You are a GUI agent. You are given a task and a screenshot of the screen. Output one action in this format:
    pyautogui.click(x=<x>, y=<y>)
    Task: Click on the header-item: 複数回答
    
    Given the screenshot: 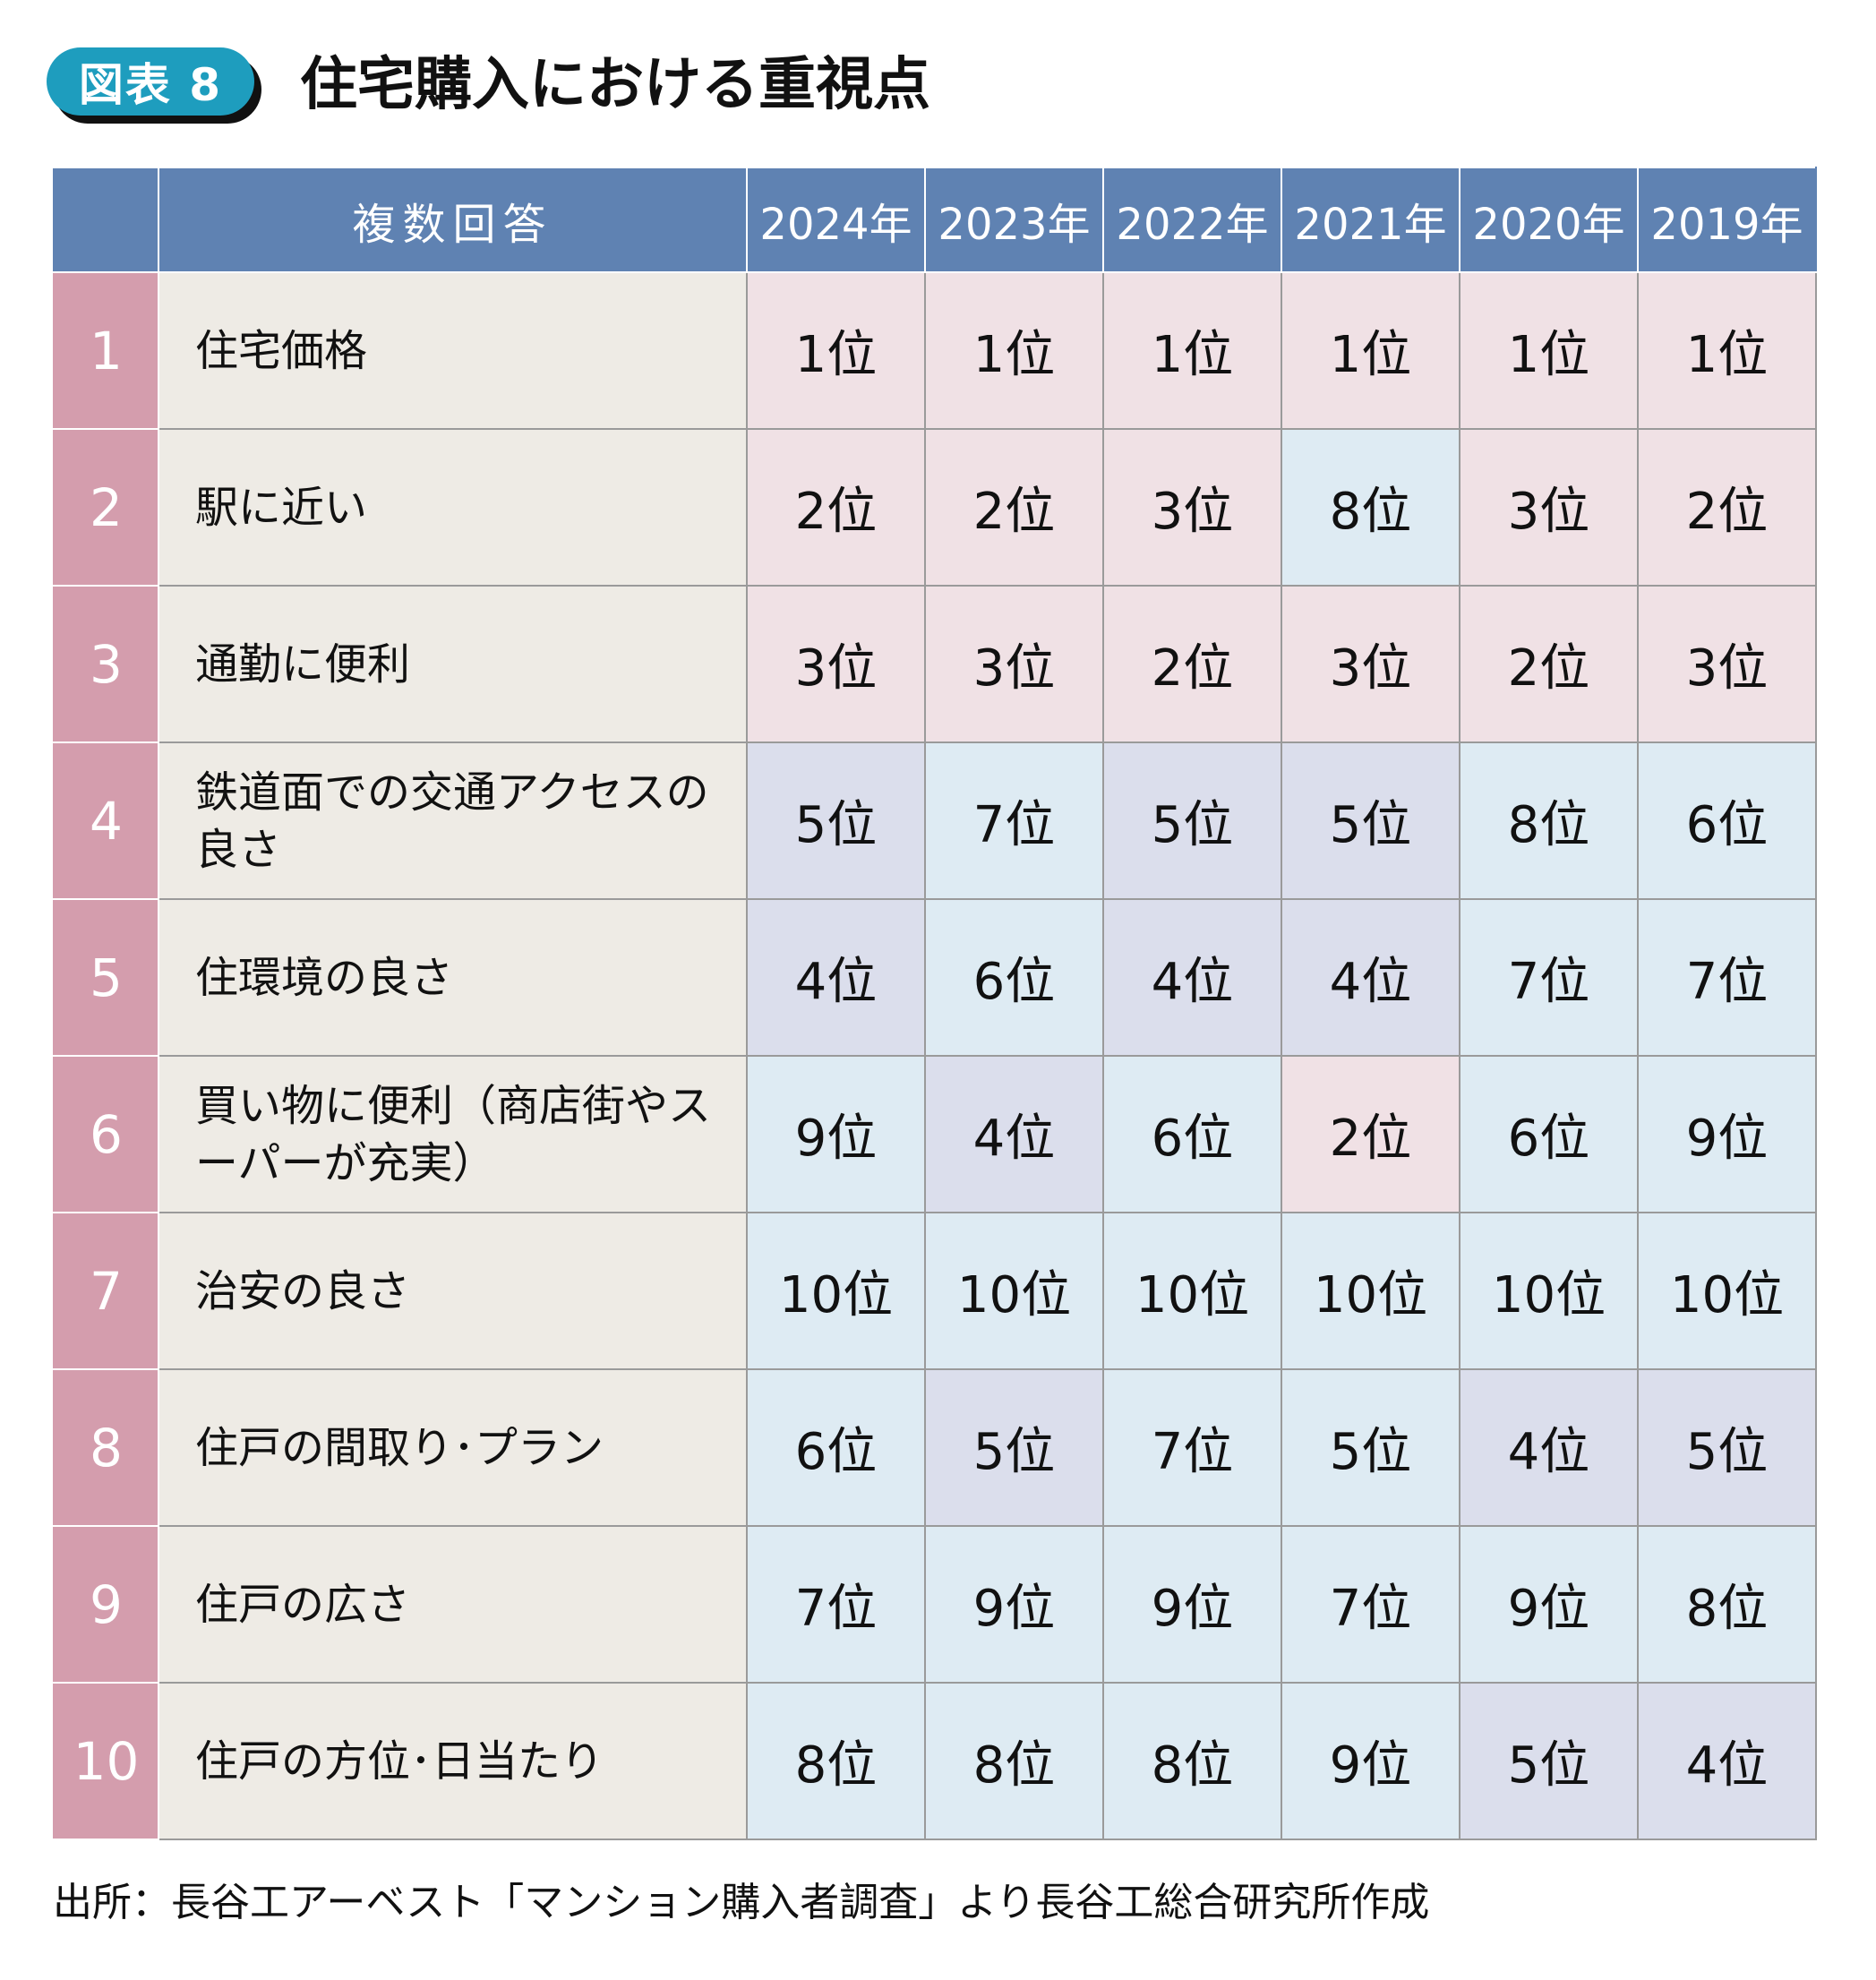 What is the action you would take?
    pyautogui.click(x=453, y=220)
    